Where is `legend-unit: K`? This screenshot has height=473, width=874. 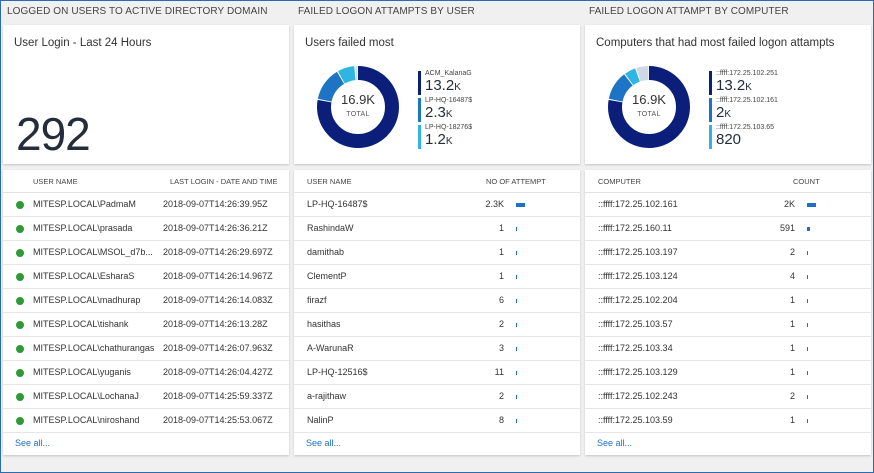 legend-unit: K is located at coordinates (728, 114).